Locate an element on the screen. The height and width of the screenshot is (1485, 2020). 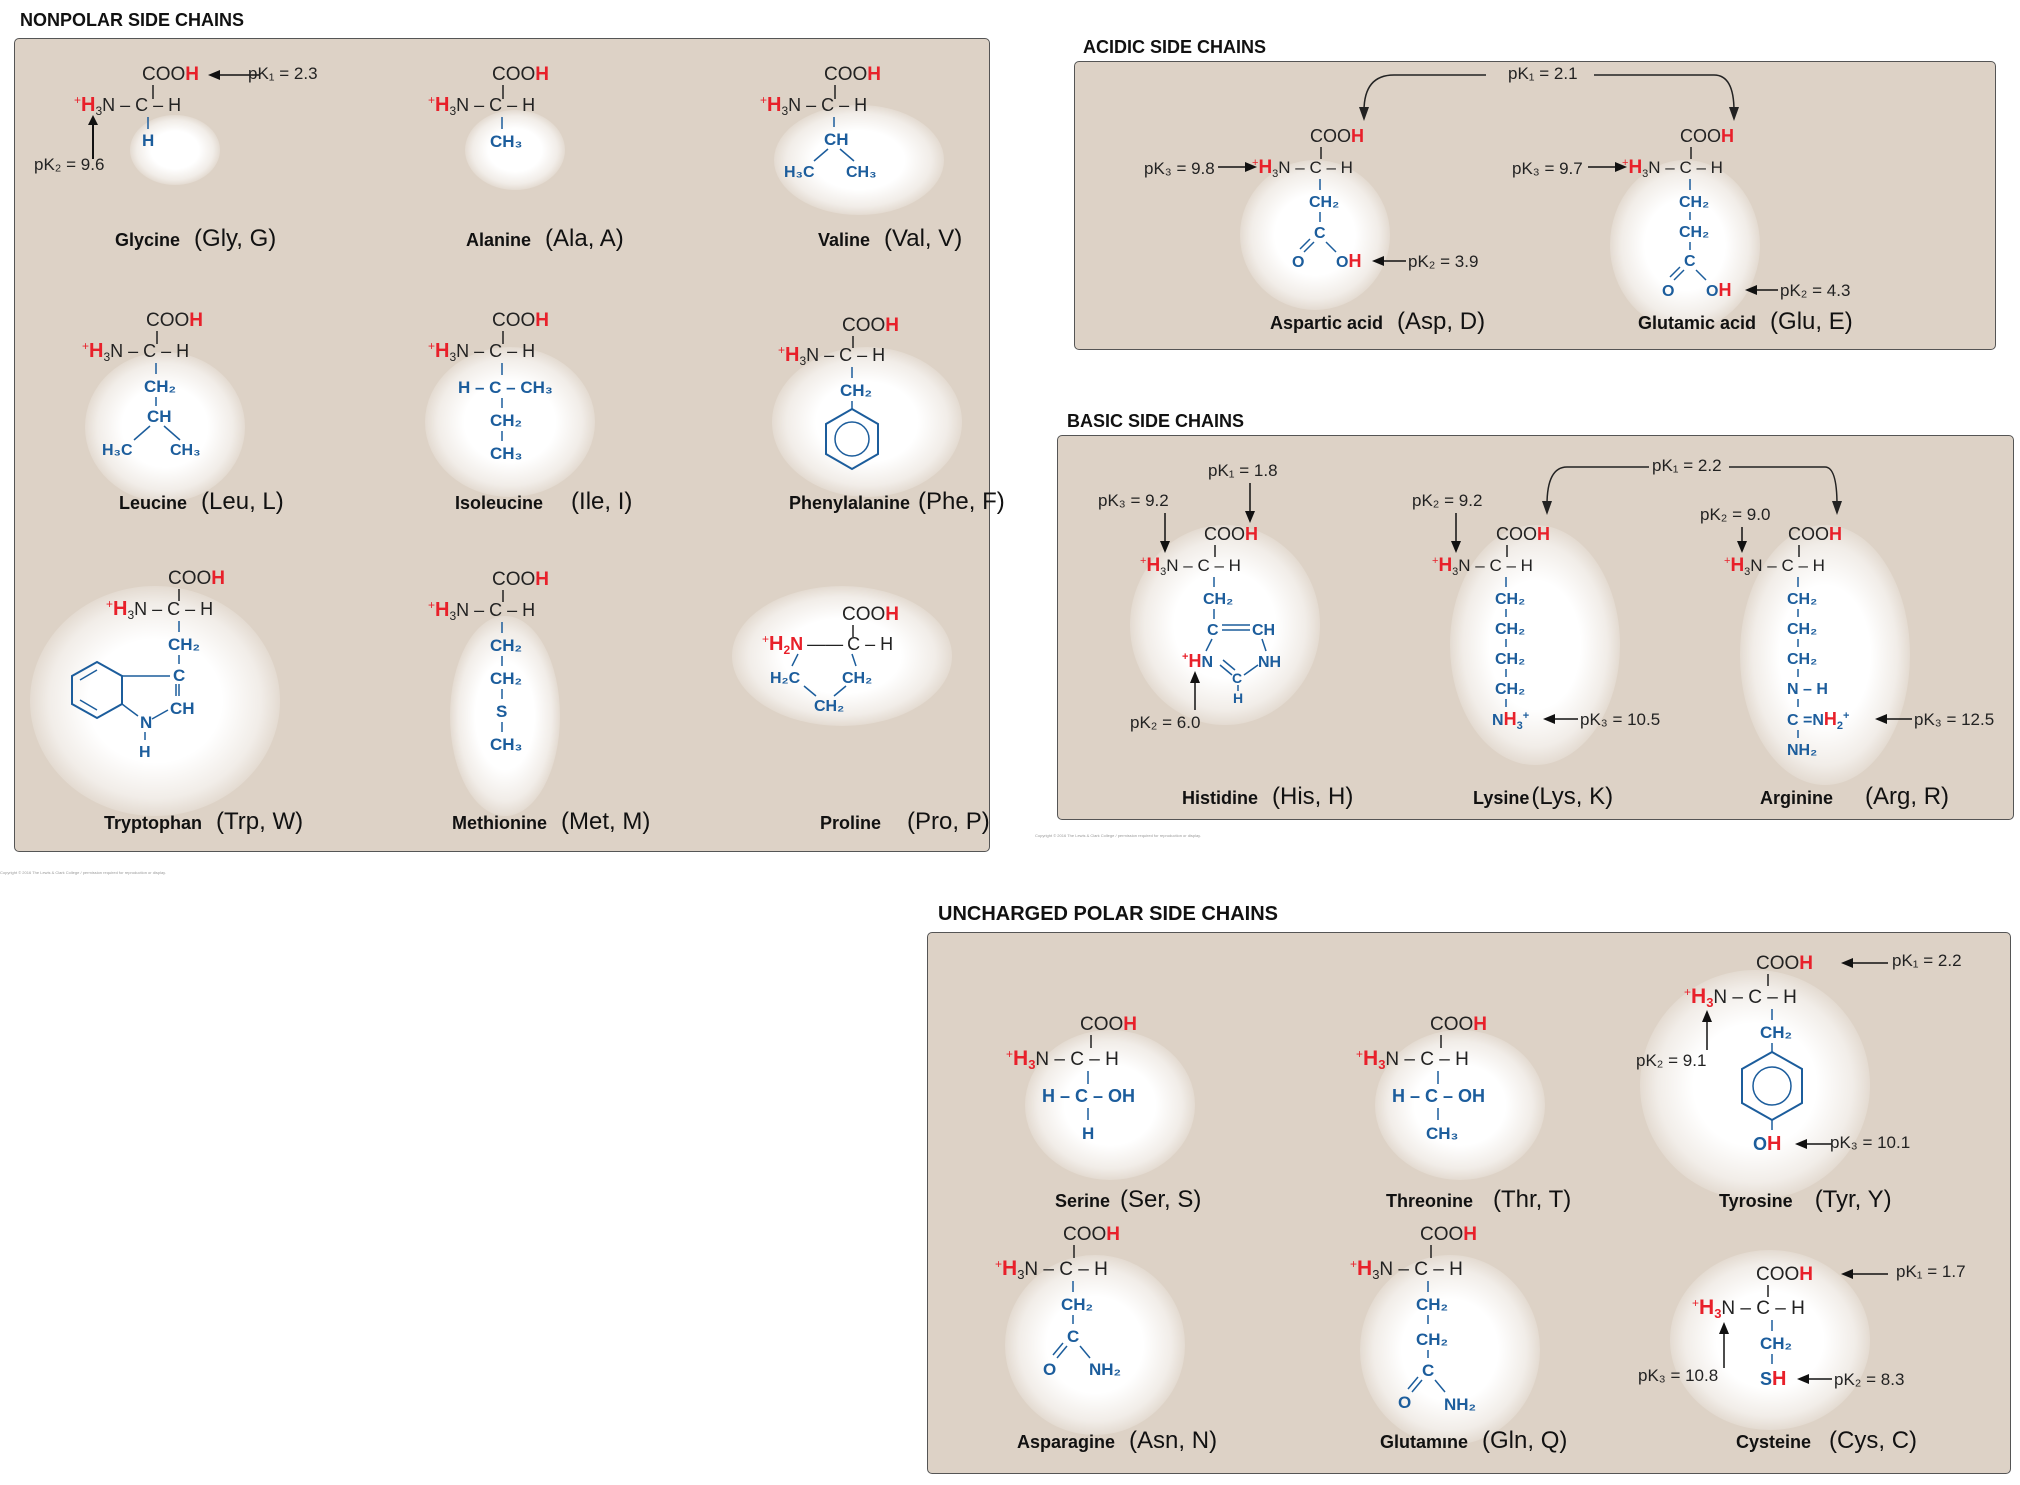
histidine-pk3: pK₃ = 9.2 is located at coordinates (1133, 500).